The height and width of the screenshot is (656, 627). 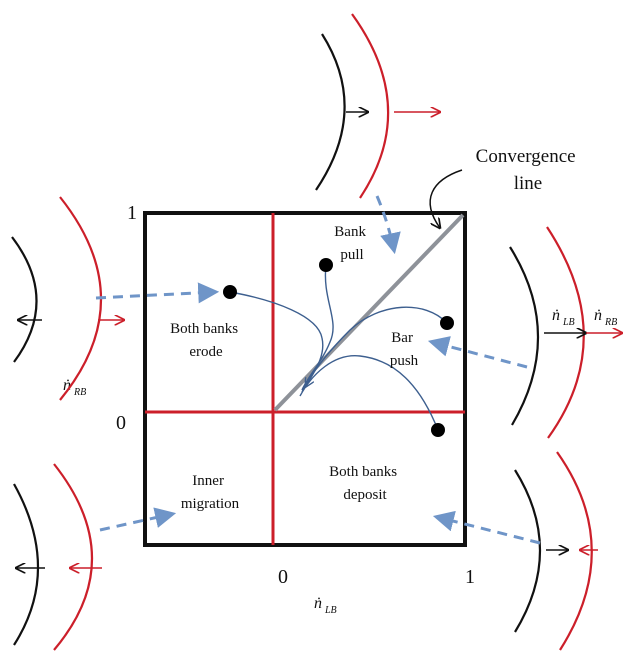 I want to click on dashed-arrow-bottom-right-to-deposit, so click(x=486, y=527).